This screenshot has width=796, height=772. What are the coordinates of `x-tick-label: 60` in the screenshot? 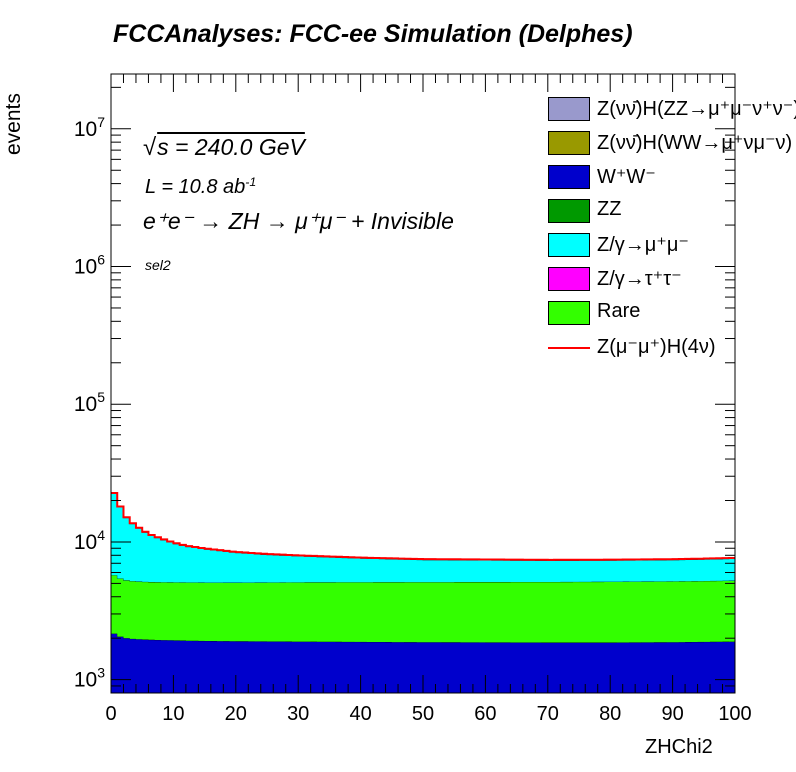 It's located at (485, 714).